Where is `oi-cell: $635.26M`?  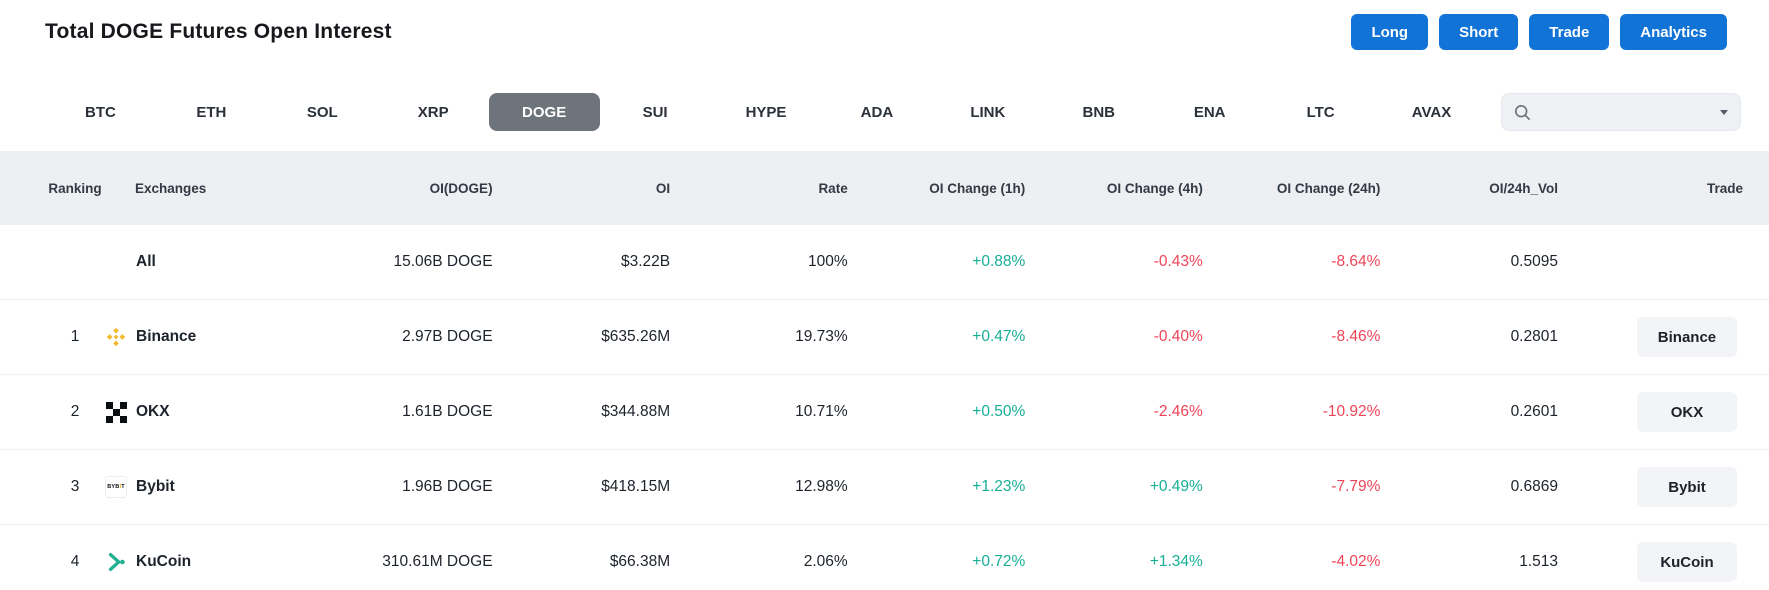
oi-cell: $635.26M is located at coordinates (636, 336).